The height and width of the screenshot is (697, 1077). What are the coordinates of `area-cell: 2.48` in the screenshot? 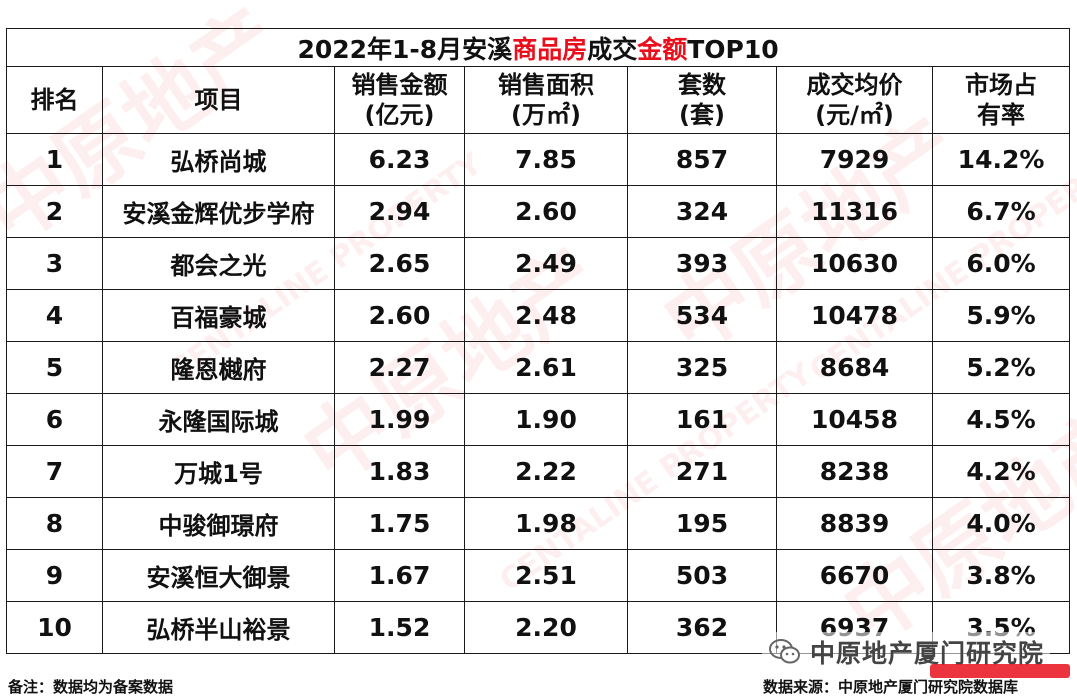 It's located at (546, 315).